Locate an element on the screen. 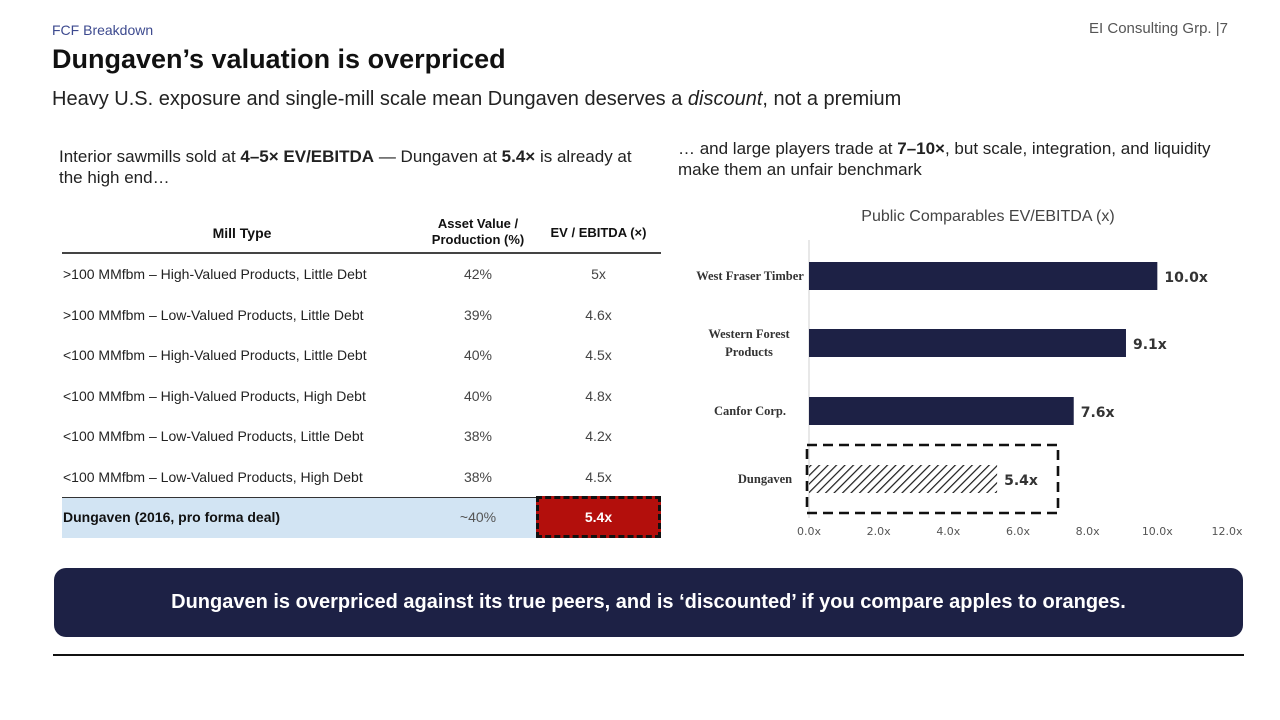 This screenshot has width=1280, height=720. section-tag: FCF Breakdown is located at coordinates (103, 30).